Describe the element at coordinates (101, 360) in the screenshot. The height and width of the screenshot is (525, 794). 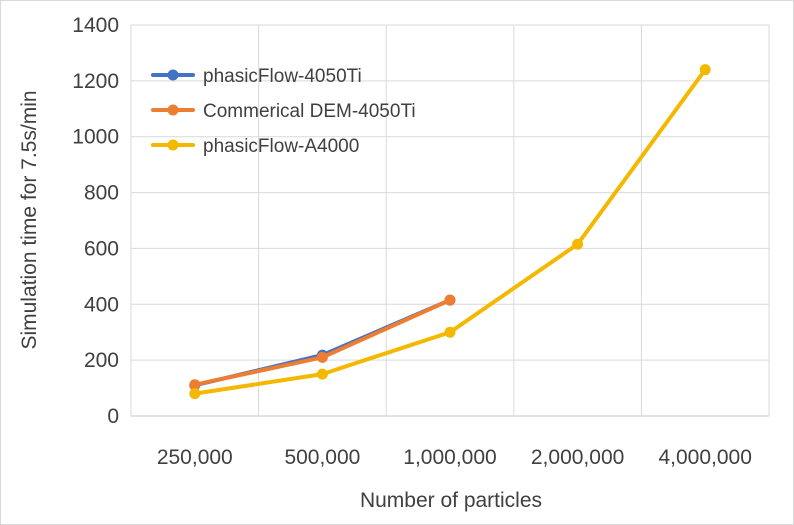
I see `y-tick-label: 200` at that location.